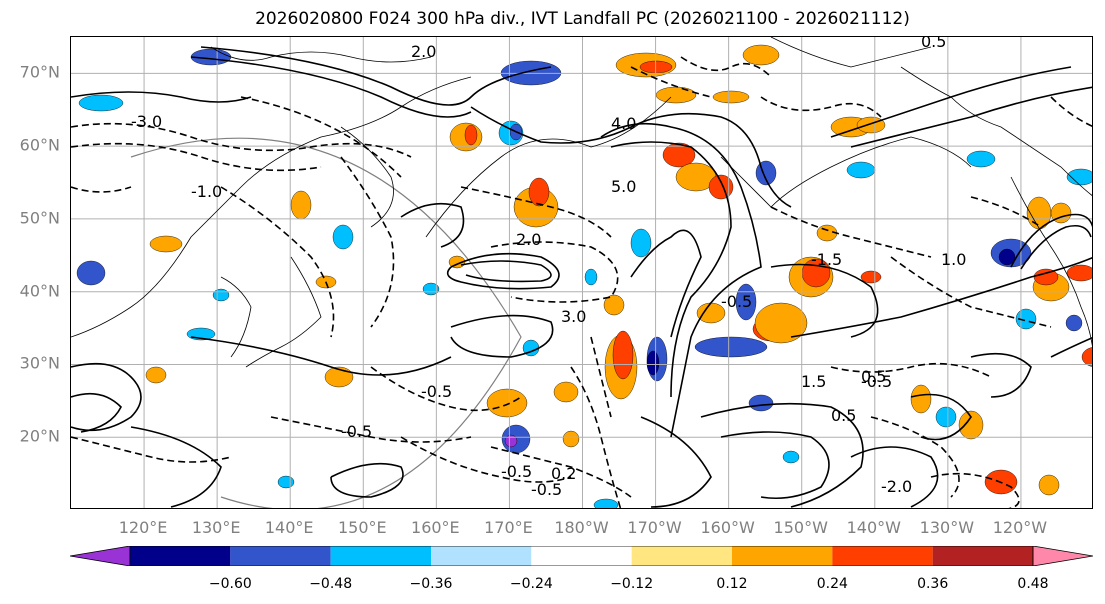 The image size is (1105, 604). Describe the element at coordinates (39, 363) in the screenshot. I see `latitude-tick-label: 30°N` at that location.